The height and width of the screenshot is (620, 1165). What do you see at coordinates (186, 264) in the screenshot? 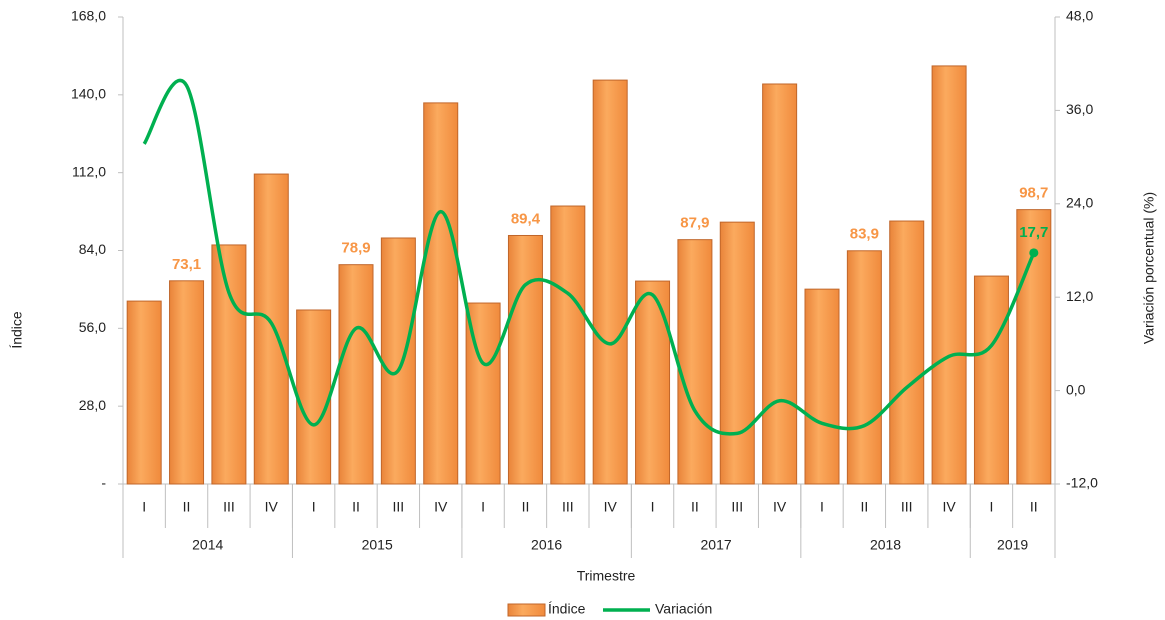
I see `bar-value-label: 73,1` at bounding box center [186, 264].